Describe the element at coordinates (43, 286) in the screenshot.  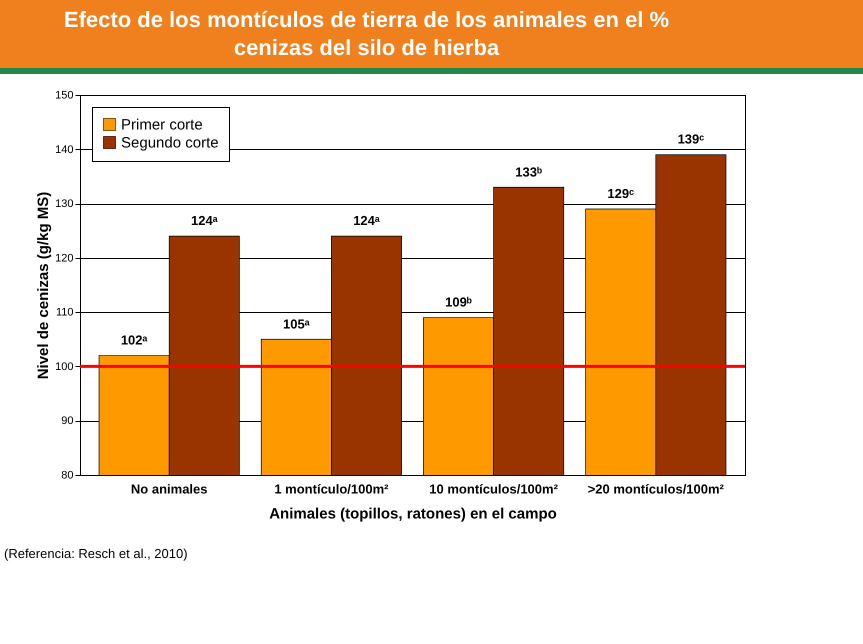
I see `y-axis-title: Nivel de cenizas (g/kg MS)` at that location.